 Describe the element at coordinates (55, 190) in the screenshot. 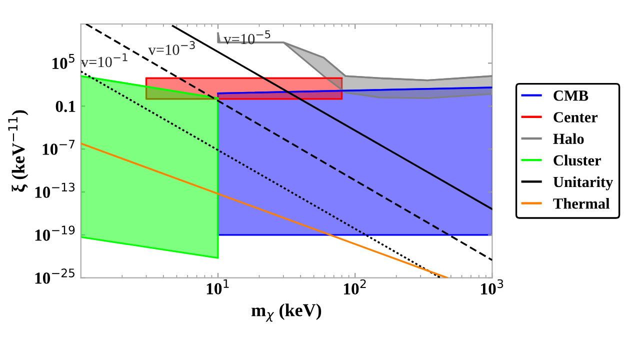

I see `y-tick-label: 10$^{−13}$` at that location.